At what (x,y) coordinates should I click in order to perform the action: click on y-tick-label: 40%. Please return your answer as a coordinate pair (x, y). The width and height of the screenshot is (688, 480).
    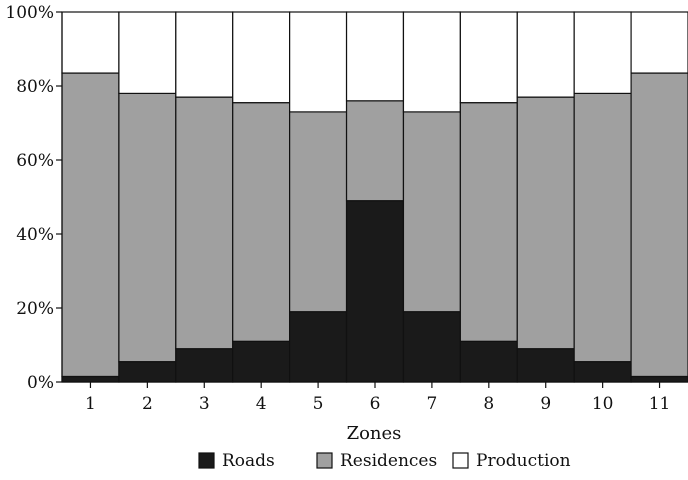
    Looking at the image, I should click on (35, 235).